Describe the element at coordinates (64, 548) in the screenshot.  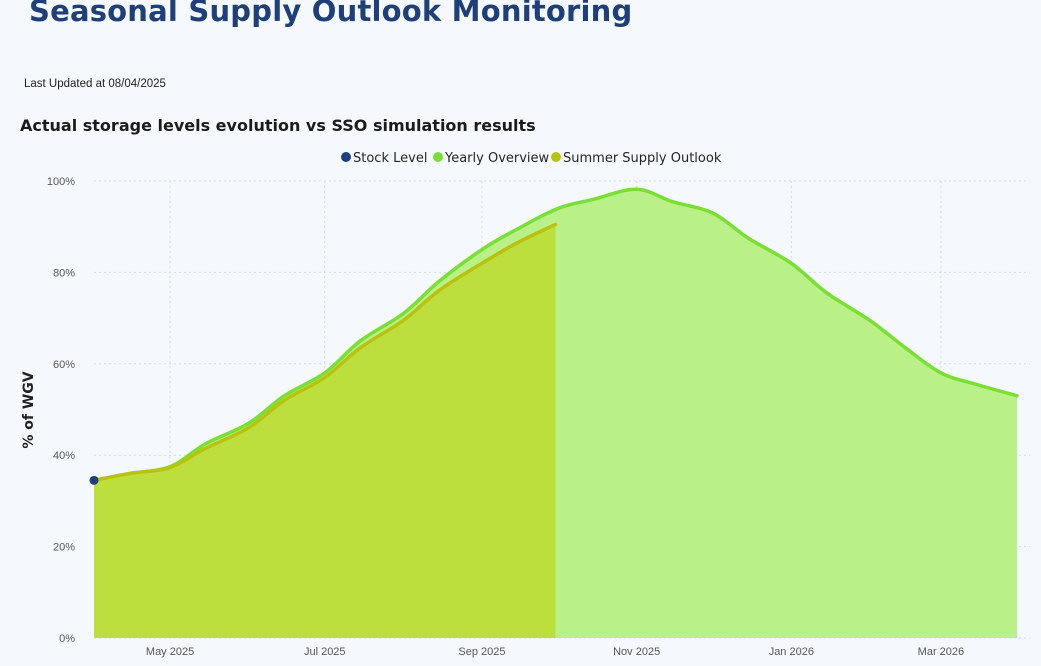
I see `y-tick-label: 20%` at that location.